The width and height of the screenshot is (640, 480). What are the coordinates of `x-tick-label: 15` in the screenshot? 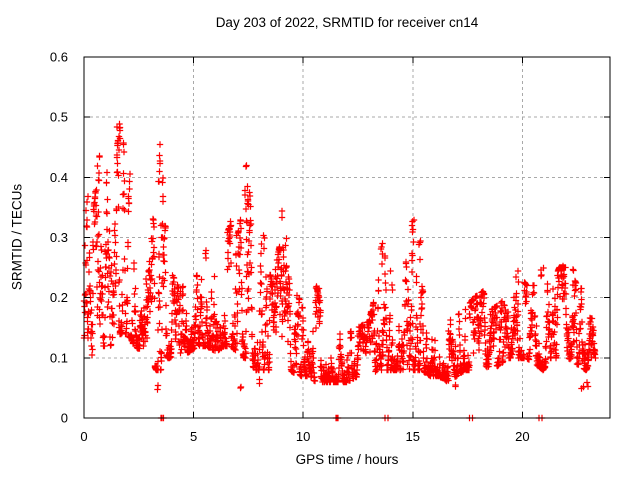 It's located at (413, 436).